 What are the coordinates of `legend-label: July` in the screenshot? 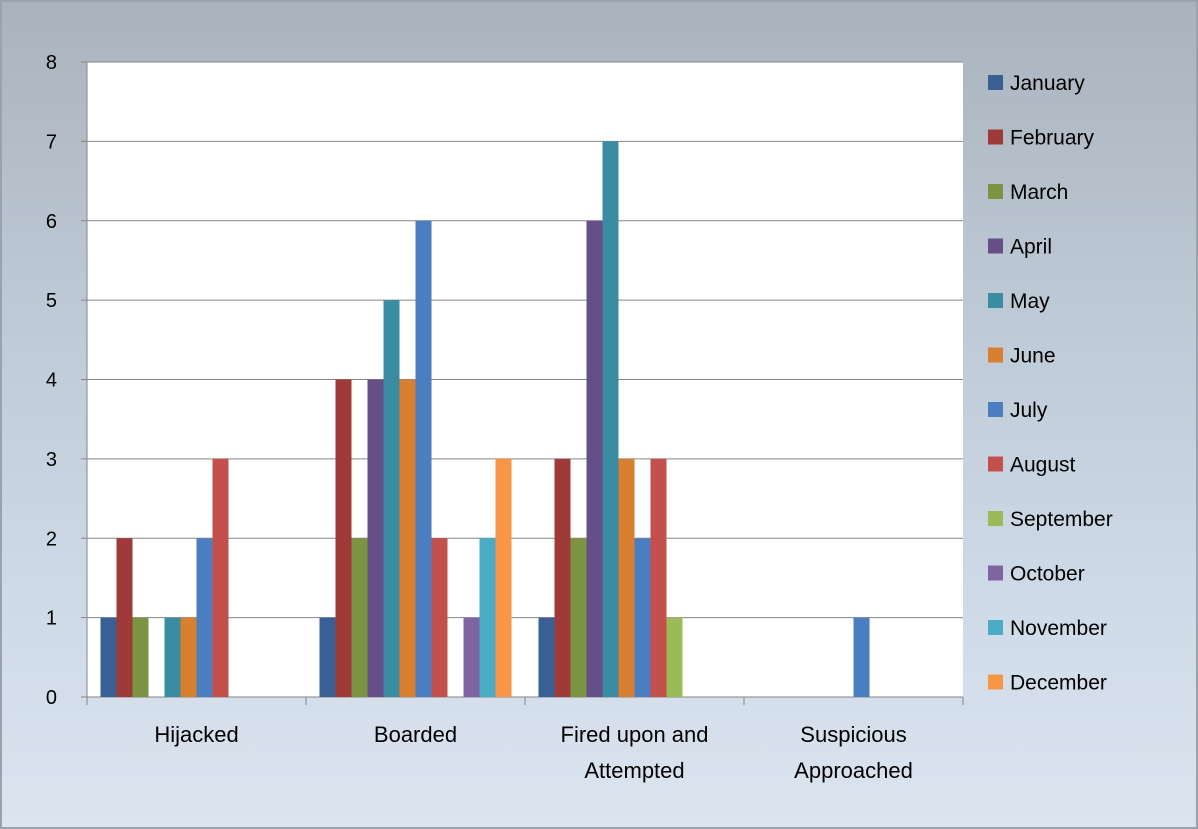 It's located at (1029, 410).